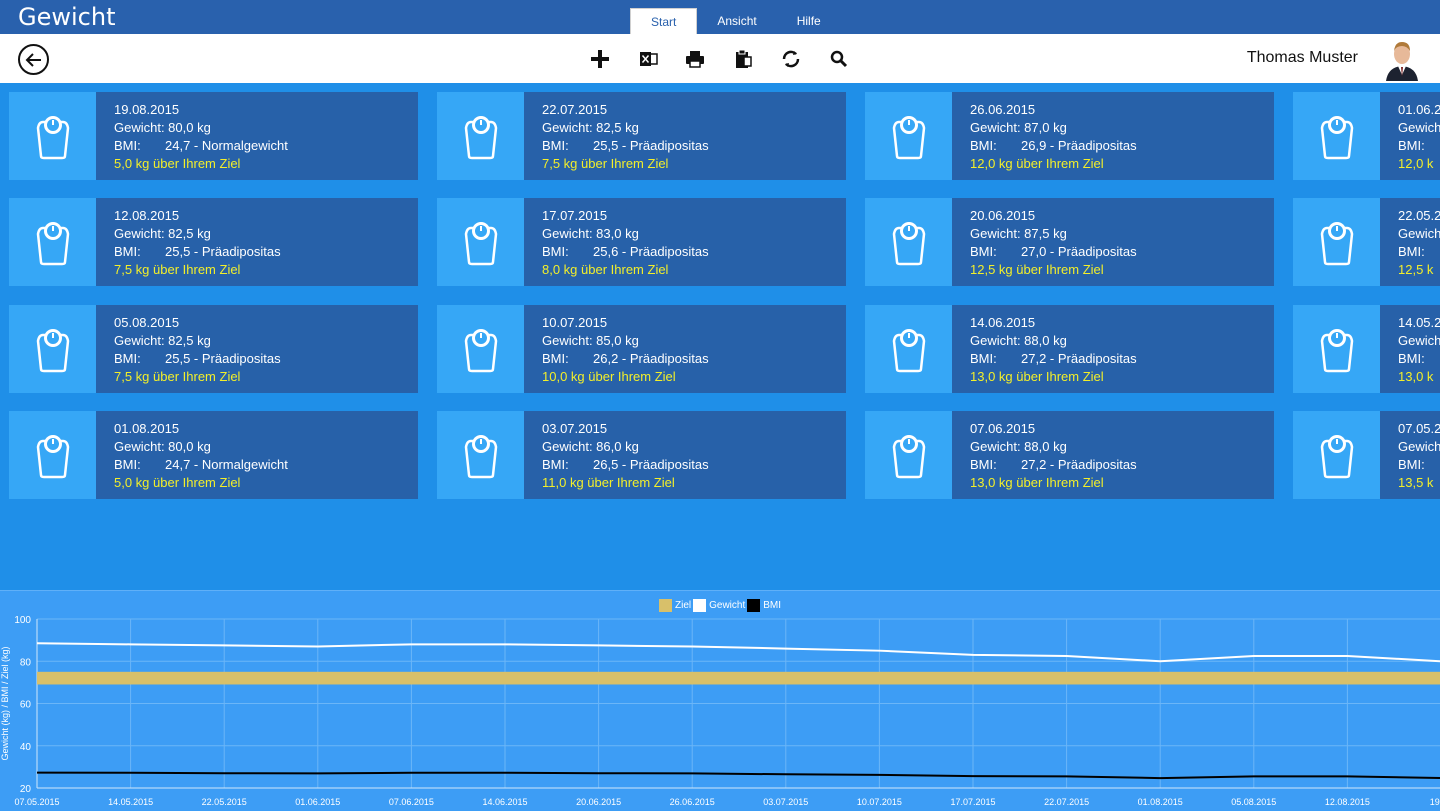  I want to click on entry-bmi: 27,2 - Präadipositas, so click(1079, 464).